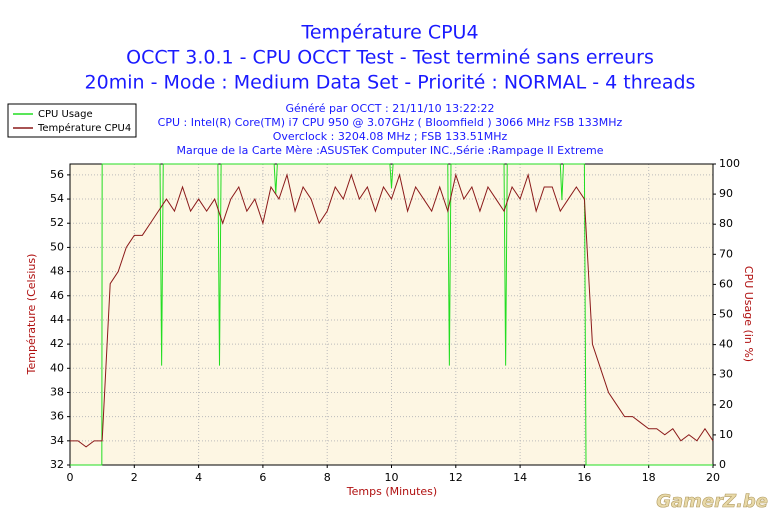 This screenshot has width=780, height=520. Describe the element at coordinates (57, 319) in the screenshot. I see `y-tick-label: 44` at that location.